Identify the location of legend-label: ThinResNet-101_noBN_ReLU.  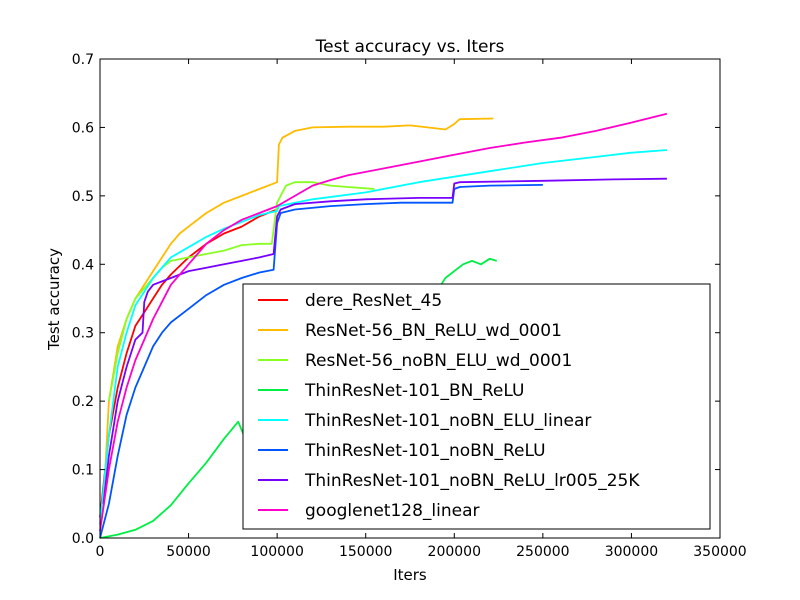
(425, 451).